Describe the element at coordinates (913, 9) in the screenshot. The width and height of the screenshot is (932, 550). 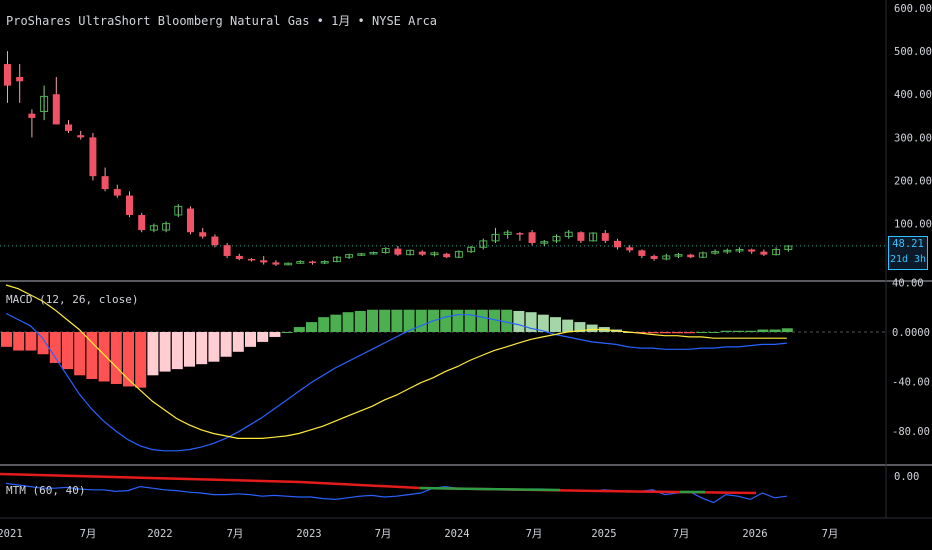
I see `price-axis-tick: 600.00` at that location.